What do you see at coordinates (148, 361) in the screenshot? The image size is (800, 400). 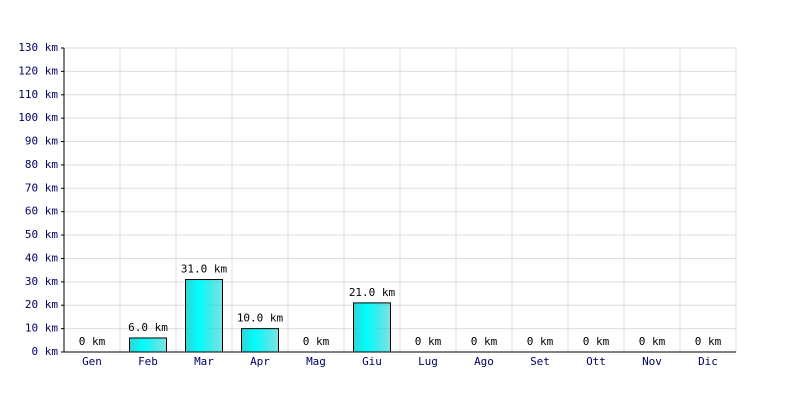 I see `x-tick-label: Feb` at bounding box center [148, 361].